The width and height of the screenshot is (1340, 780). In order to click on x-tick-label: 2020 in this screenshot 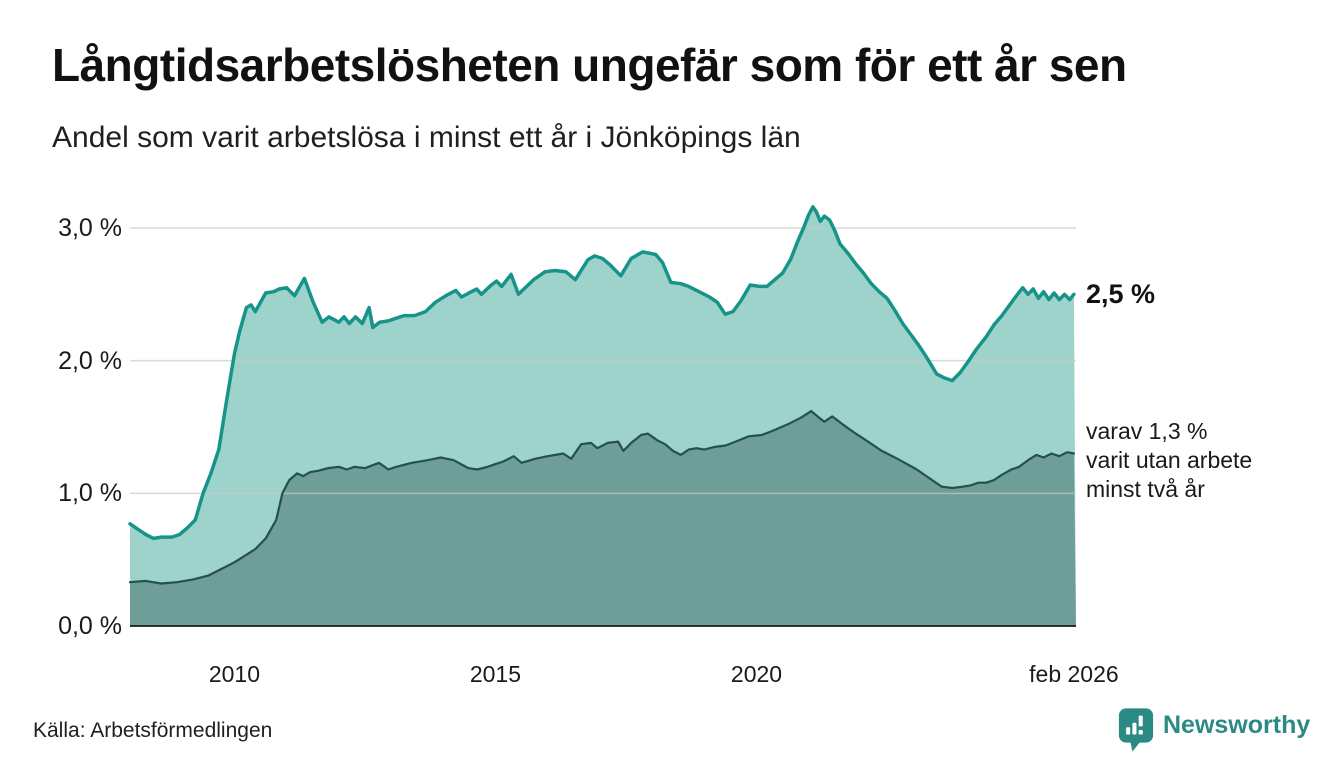, I will do `click(756, 674)`.